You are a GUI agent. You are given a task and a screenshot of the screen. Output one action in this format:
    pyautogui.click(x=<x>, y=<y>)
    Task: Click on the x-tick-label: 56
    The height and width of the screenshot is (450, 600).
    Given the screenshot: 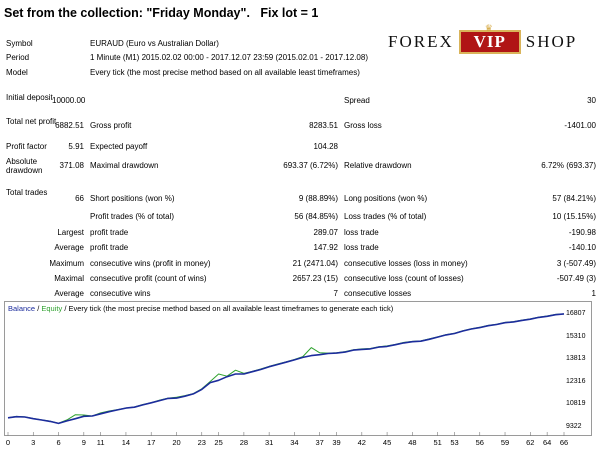 What is the action you would take?
    pyautogui.click(x=479, y=442)
    